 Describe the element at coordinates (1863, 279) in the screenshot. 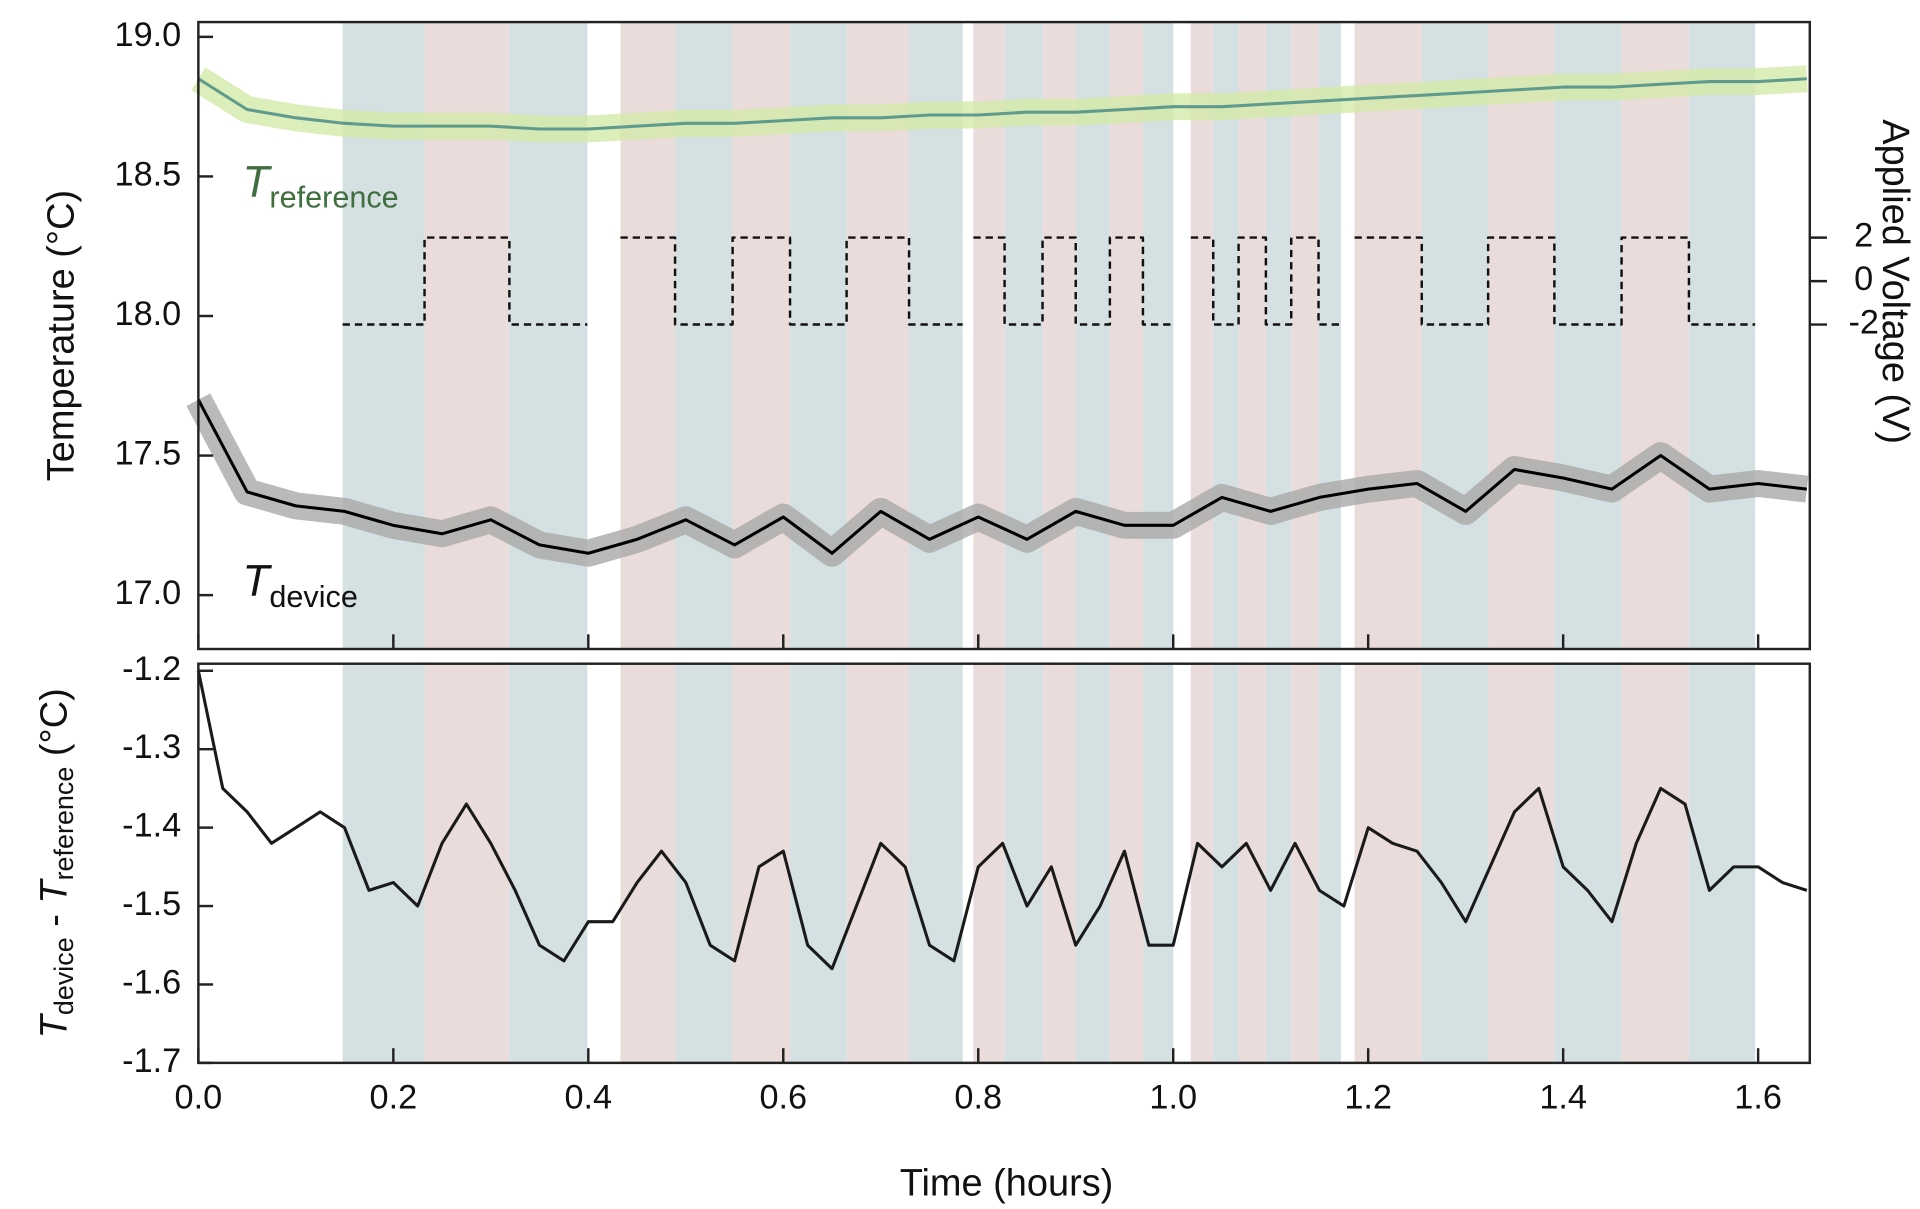

I see `y2-tick-label: 0` at that location.